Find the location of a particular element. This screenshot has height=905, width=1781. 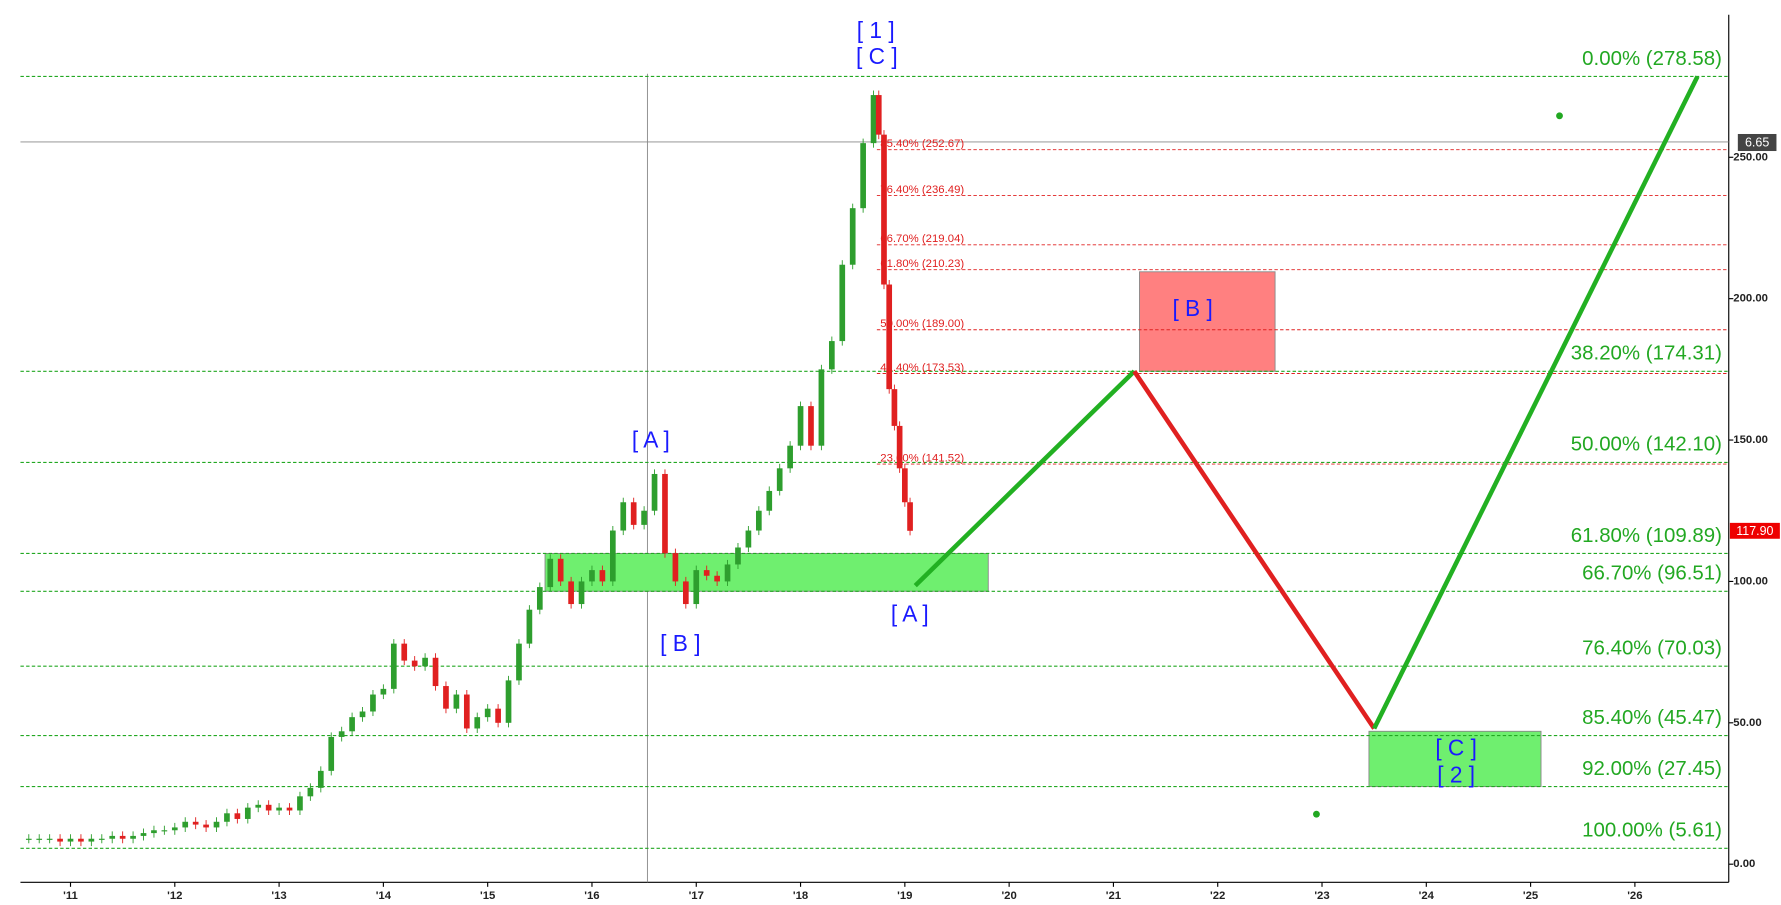

x-tick-label: '20 is located at coordinates (1008, 896).